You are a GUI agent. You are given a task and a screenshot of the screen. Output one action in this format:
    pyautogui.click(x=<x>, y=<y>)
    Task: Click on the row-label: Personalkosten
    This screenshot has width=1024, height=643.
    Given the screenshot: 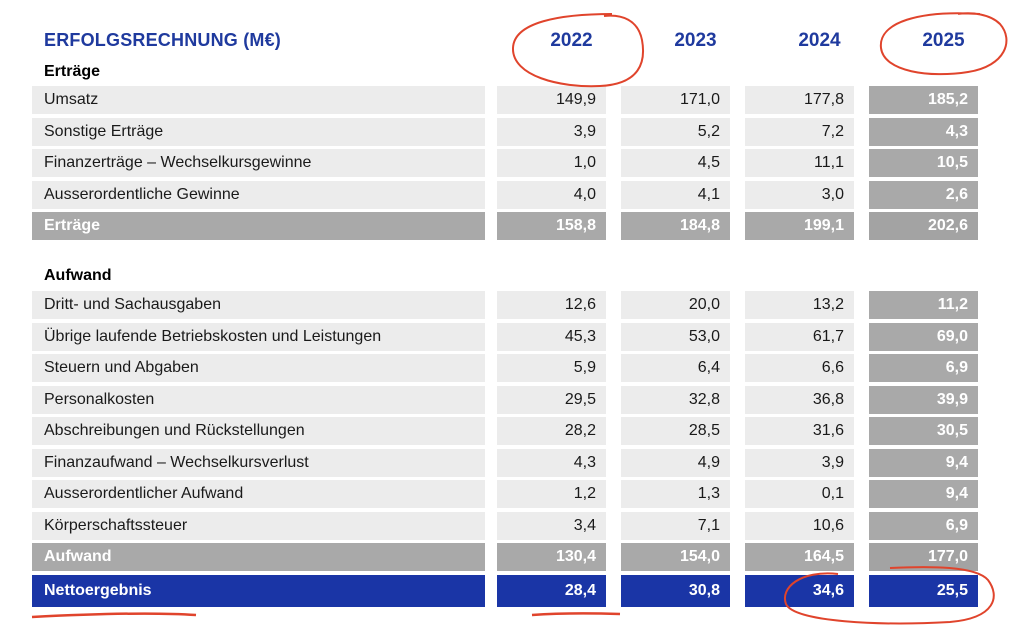 What is the action you would take?
    pyautogui.click(x=258, y=400)
    